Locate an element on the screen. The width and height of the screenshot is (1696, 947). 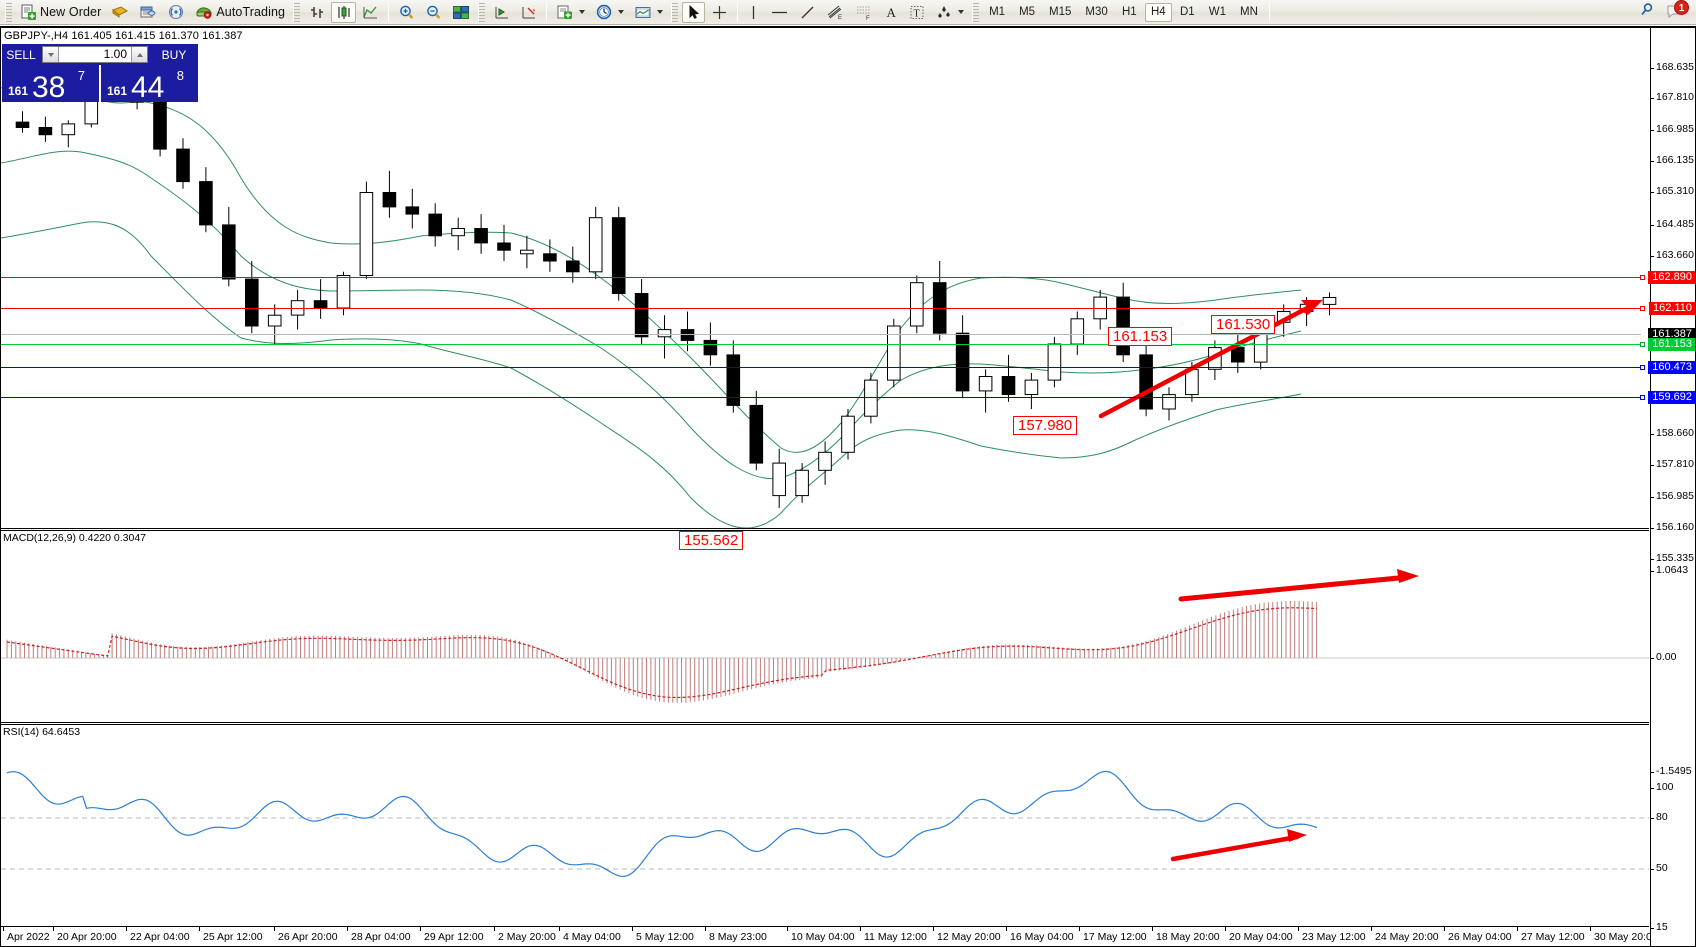
timeframe-mn: MN is located at coordinates (1249, 12).